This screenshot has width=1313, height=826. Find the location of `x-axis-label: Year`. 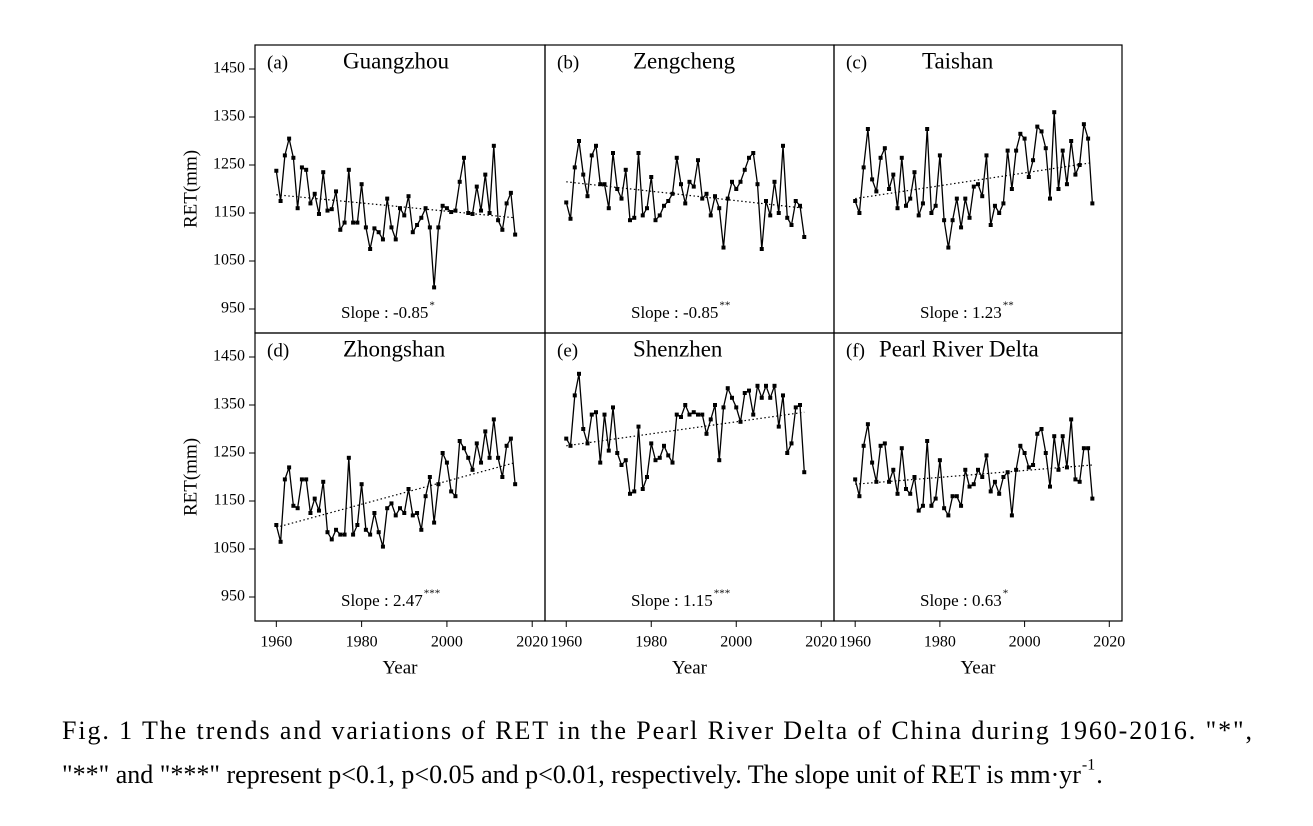

x-axis-label: Year is located at coordinates (690, 667).